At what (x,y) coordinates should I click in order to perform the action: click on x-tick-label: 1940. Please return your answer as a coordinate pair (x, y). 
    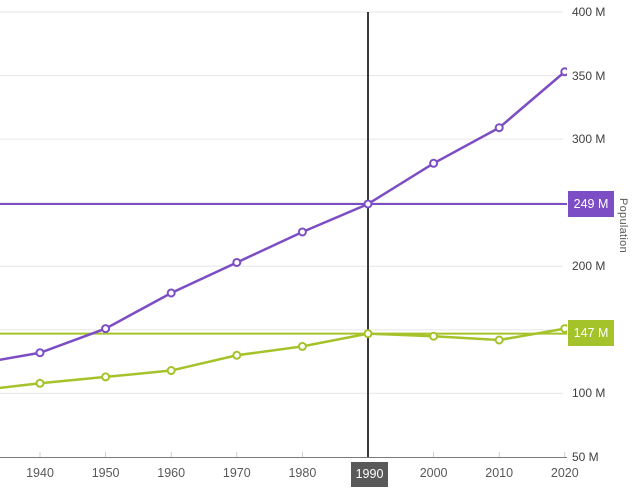
    Looking at the image, I should click on (40, 473).